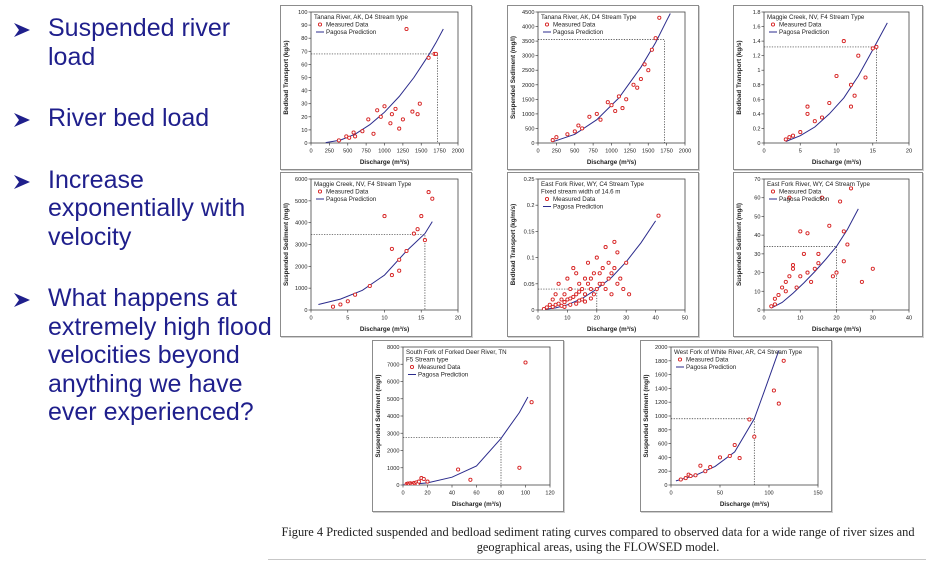 The image size is (929, 562). Describe the element at coordinates (301, 246) in the screenshot. I see `y-tick-label: 3000` at that location.